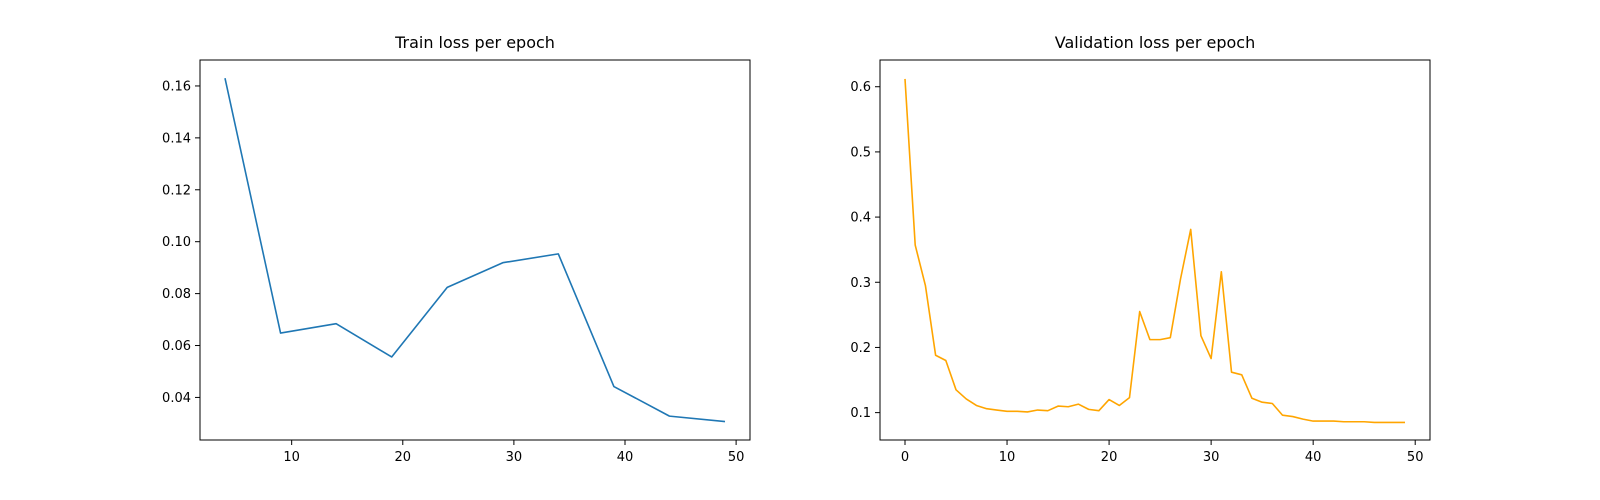 The width and height of the screenshot is (1600, 500). What do you see at coordinates (860, 87) in the screenshot?
I see `y-tick-label: 0.6` at bounding box center [860, 87].